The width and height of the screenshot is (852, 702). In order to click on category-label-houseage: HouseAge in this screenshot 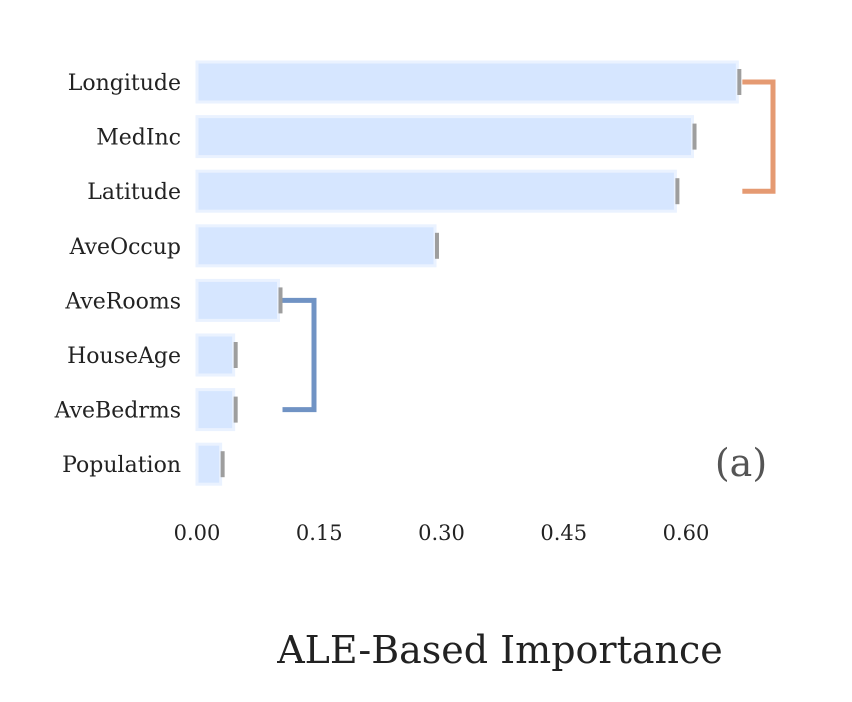, I will do `click(124, 356)`.